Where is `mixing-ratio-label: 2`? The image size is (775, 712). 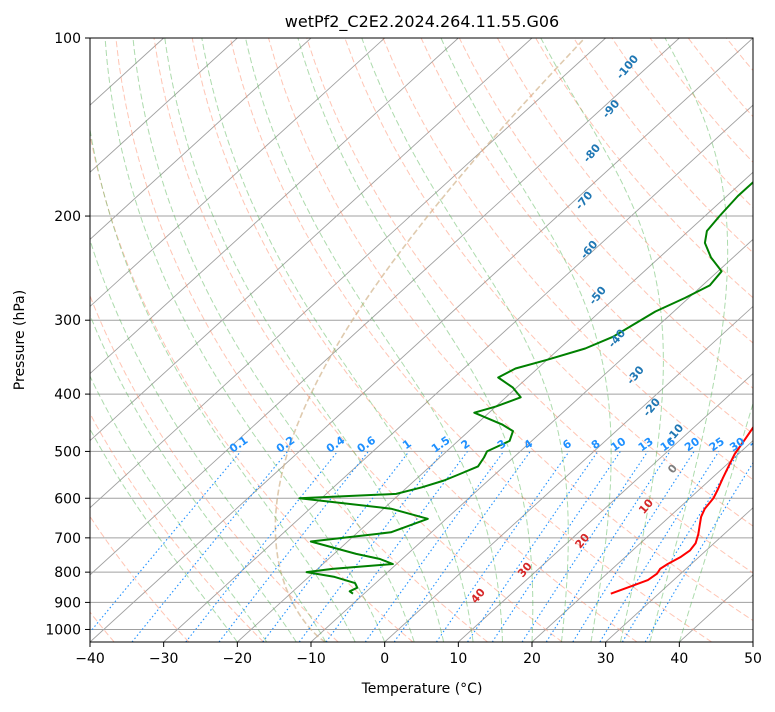
mixing-ratio-label: 2 is located at coordinates (466, 444).